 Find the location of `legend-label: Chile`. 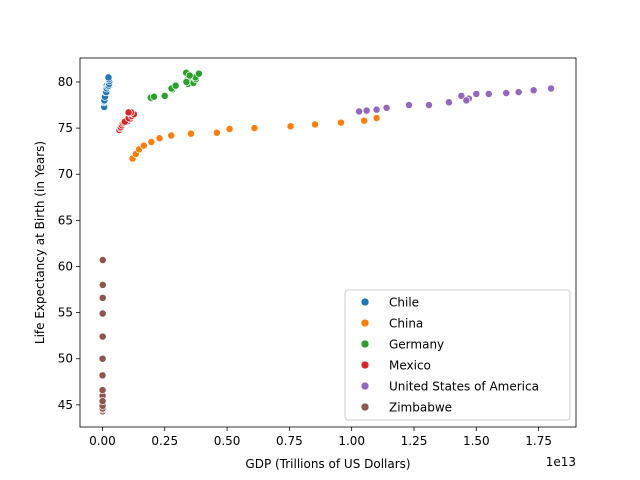

legend-label: Chile is located at coordinates (404, 303).